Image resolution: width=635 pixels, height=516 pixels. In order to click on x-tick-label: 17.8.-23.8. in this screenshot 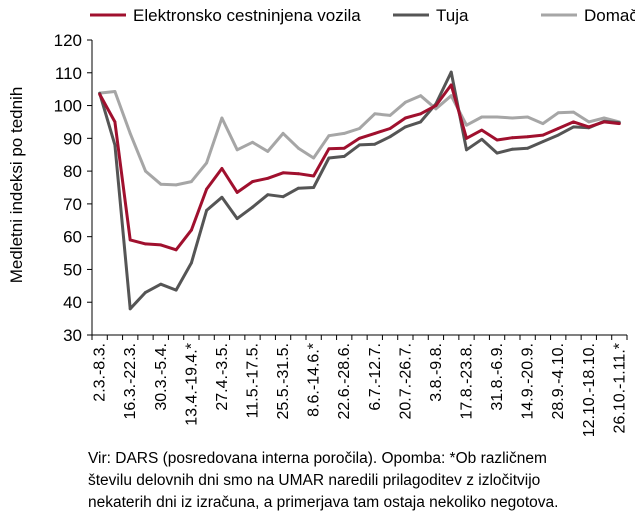, I will do `click(467, 381)`.